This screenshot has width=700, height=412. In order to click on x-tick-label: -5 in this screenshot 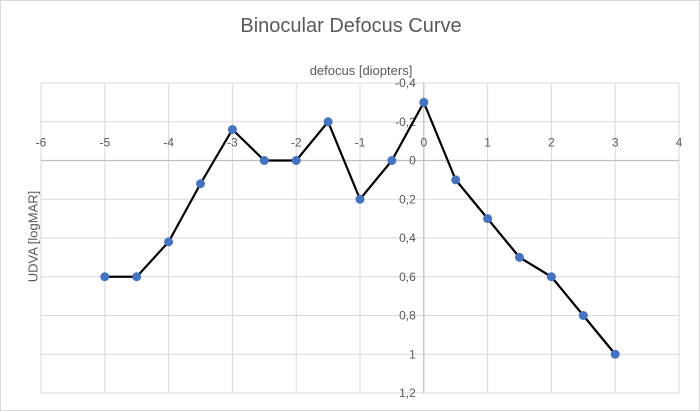, I will do `click(104, 143)`.